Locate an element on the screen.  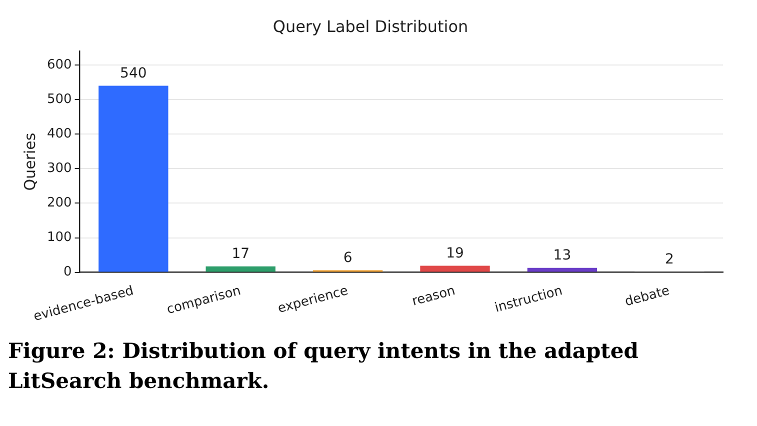
data-label: 13 is located at coordinates (562, 255).